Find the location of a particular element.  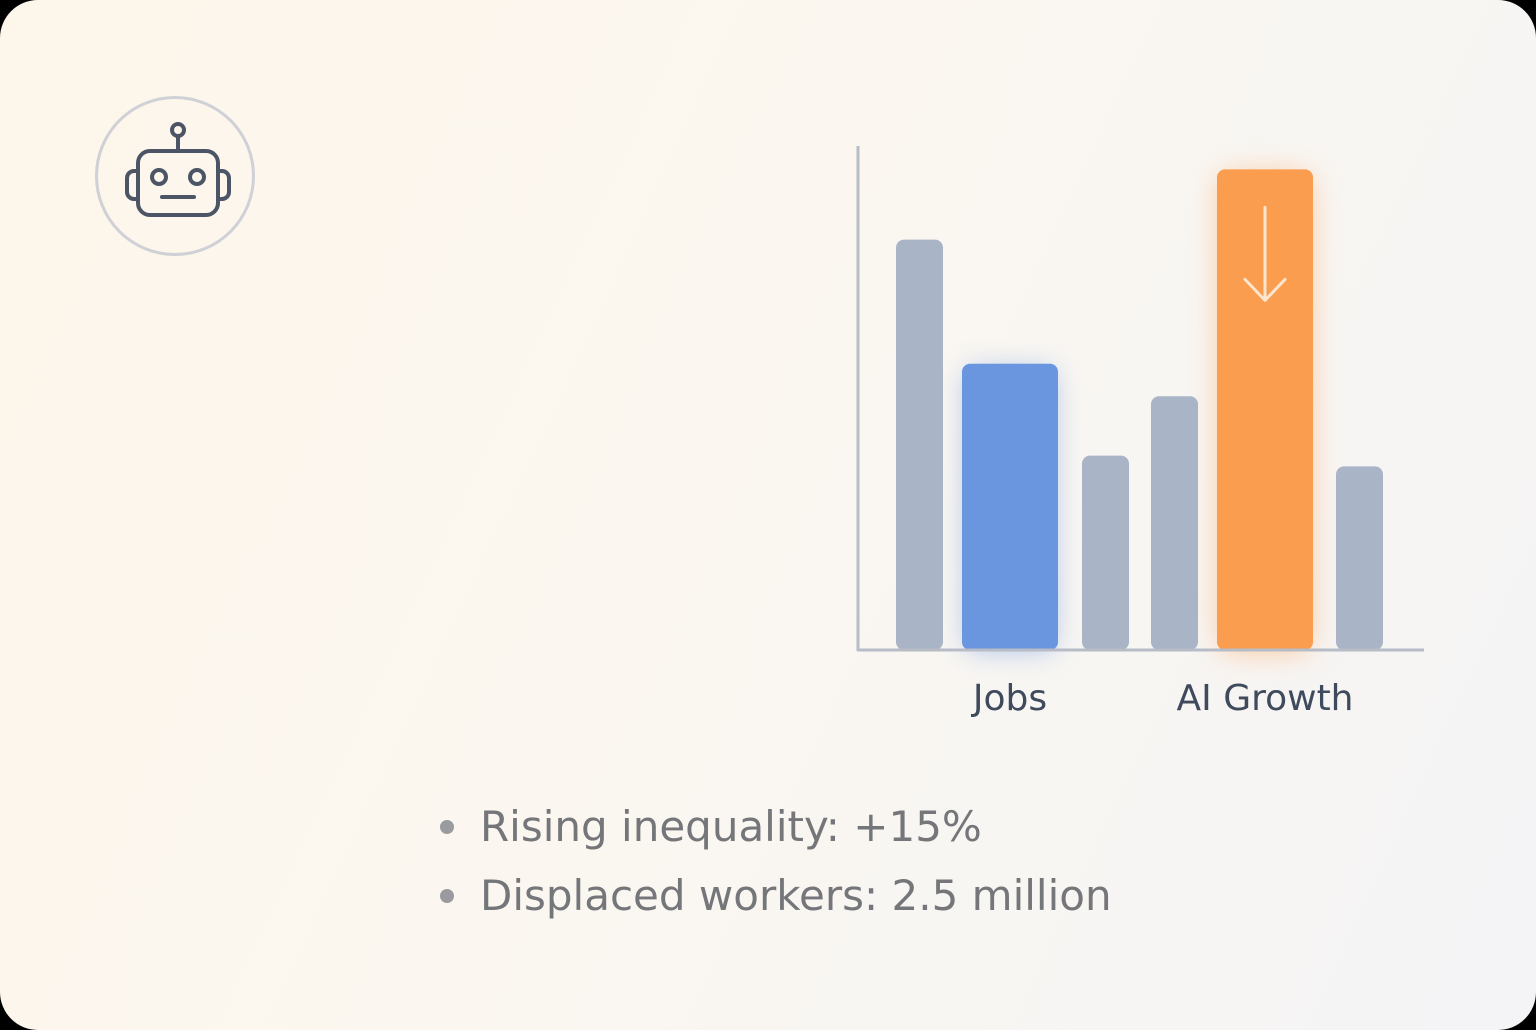

robot-badge is located at coordinates (175, 176).